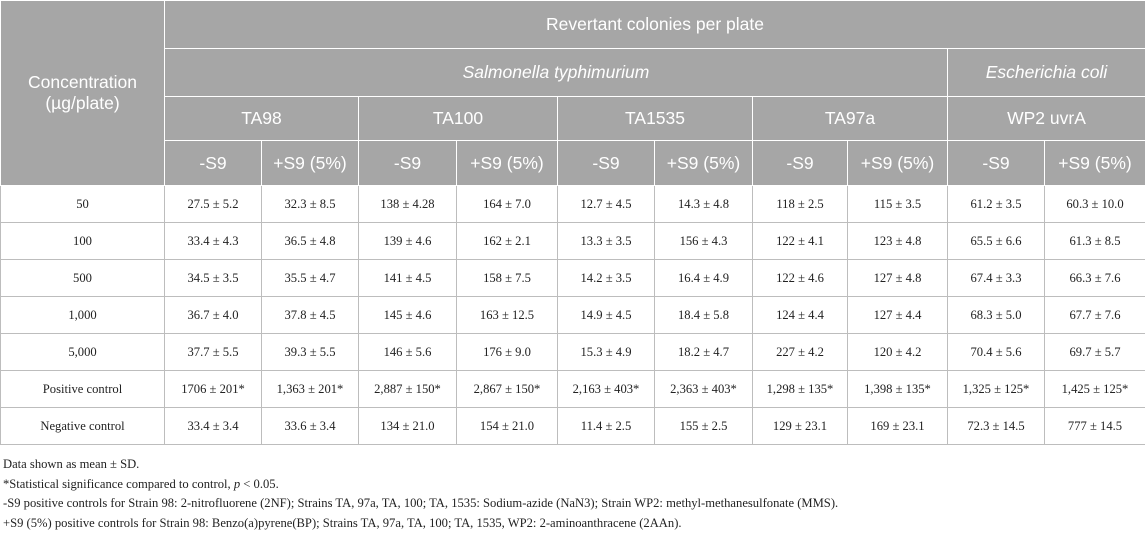 This screenshot has height=535, width=1145. What do you see at coordinates (800, 389) in the screenshot?
I see `value-cell: 1,298 ± 135*` at bounding box center [800, 389].